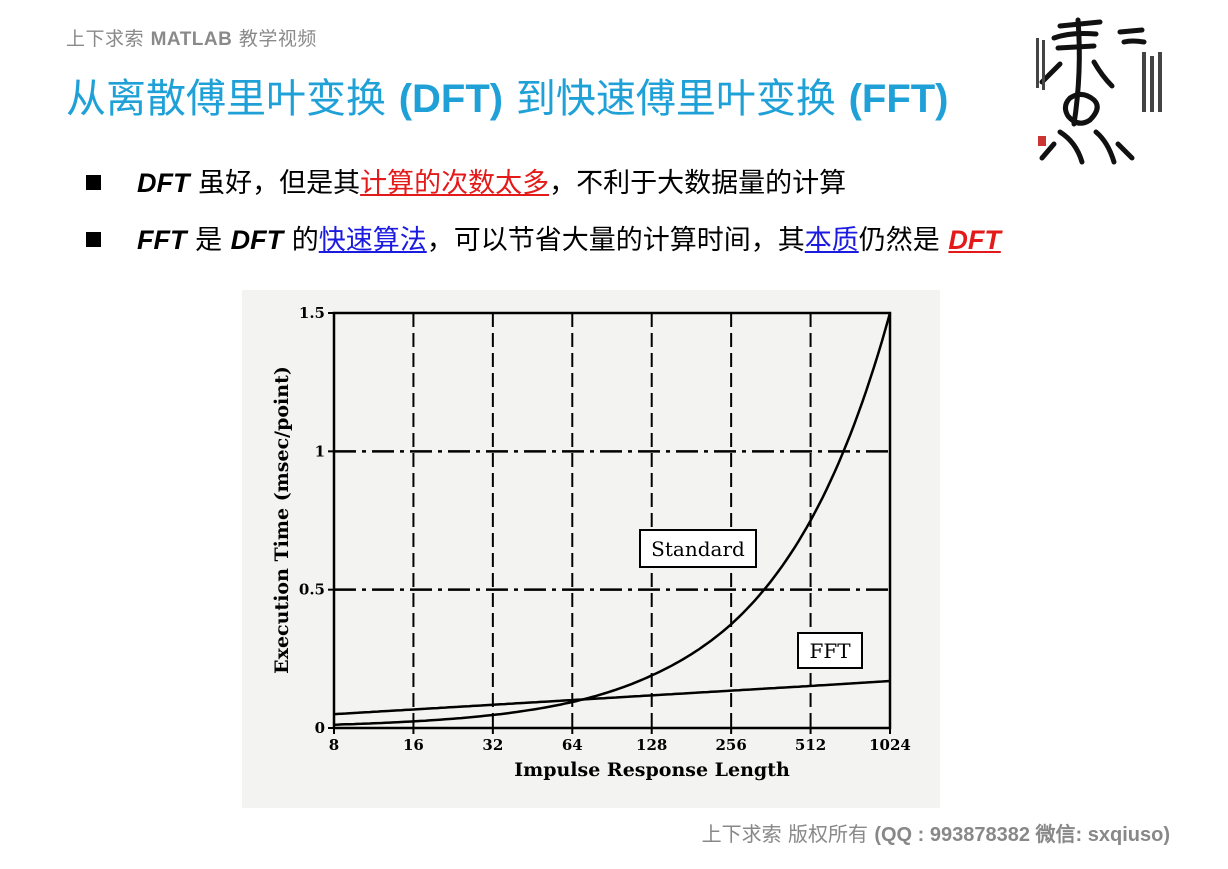 Image resolution: width=1228 pixels, height=869 pixels. I want to click on course-label-cn: 上下求索, so click(105, 39).